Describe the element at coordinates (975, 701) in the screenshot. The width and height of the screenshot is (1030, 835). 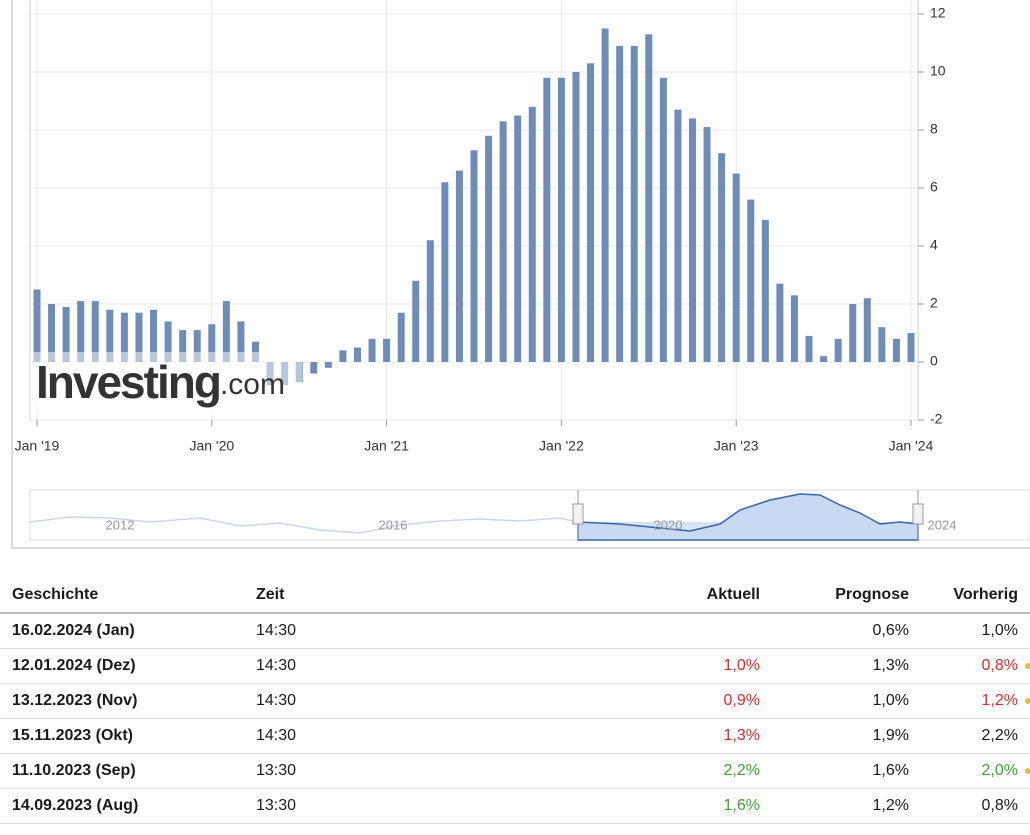
I see `previous-cell: 1,2%` at that location.